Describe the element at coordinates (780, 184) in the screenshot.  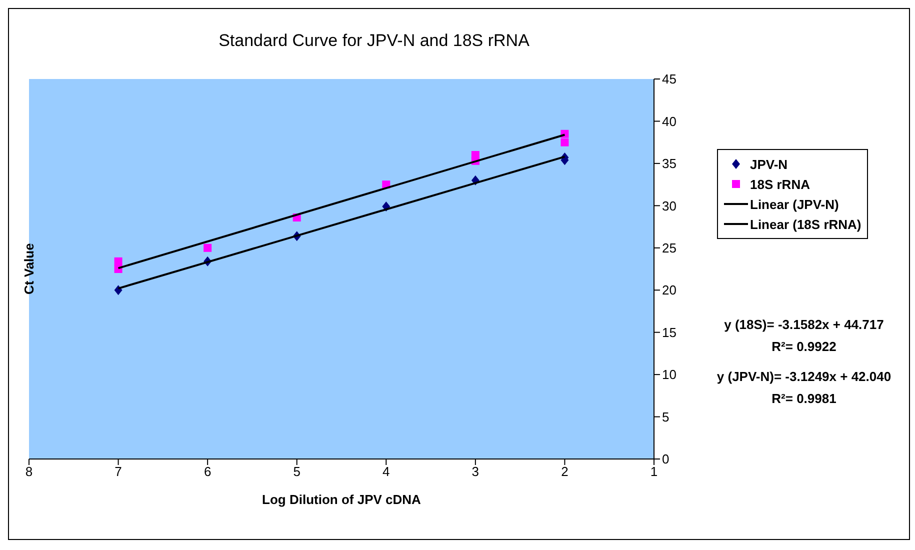
I see `legend-label: 18S rRNA` at that location.